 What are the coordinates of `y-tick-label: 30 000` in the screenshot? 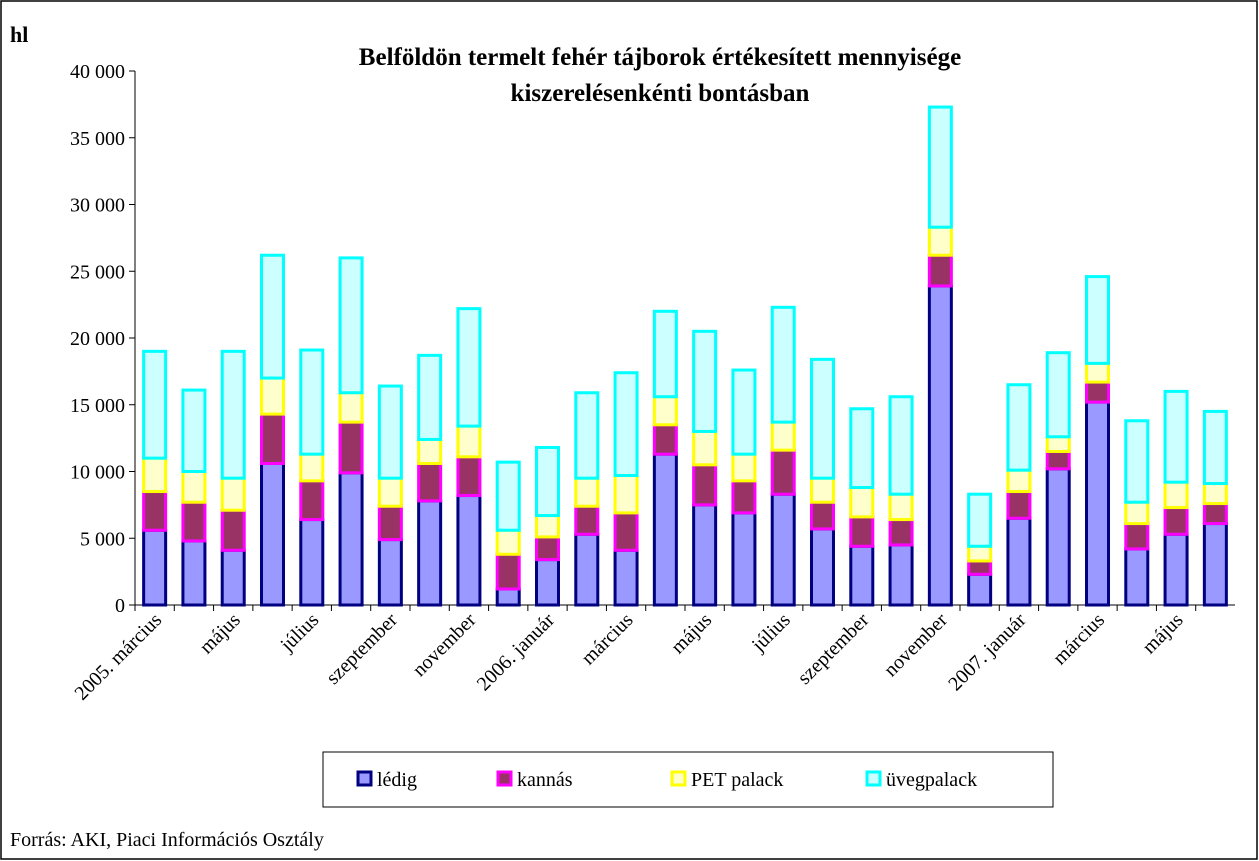 It's located at (97, 206).